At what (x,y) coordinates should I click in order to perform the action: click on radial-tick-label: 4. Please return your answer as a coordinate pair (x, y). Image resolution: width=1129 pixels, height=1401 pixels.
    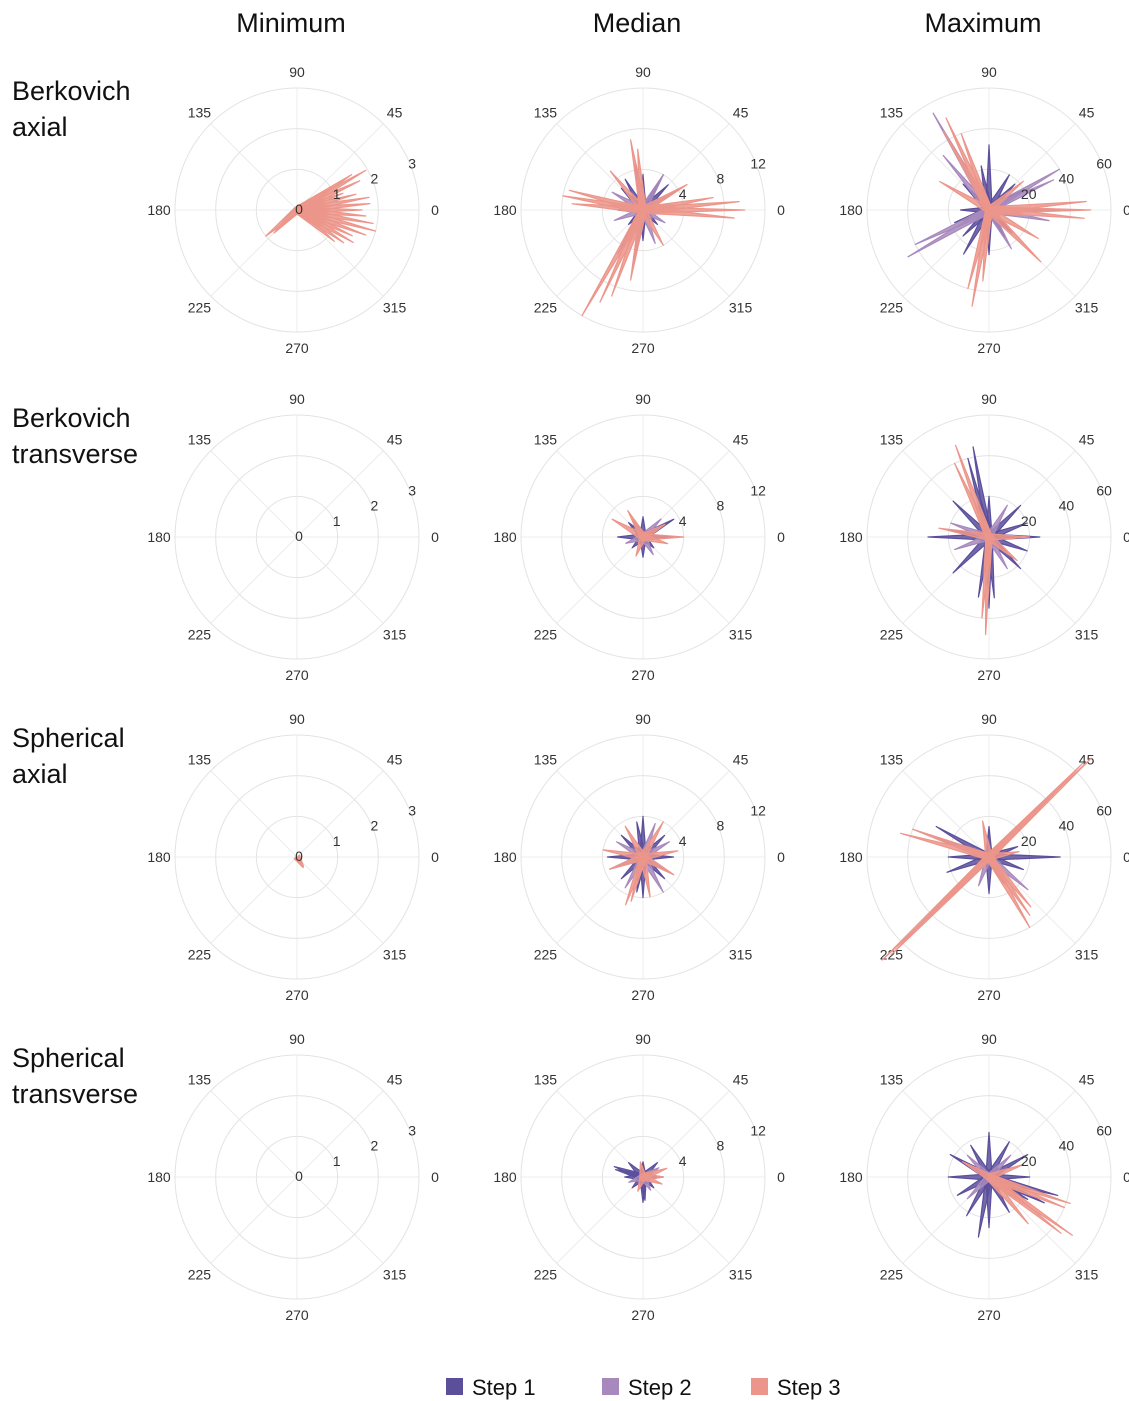
    Looking at the image, I should click on (683, 841).